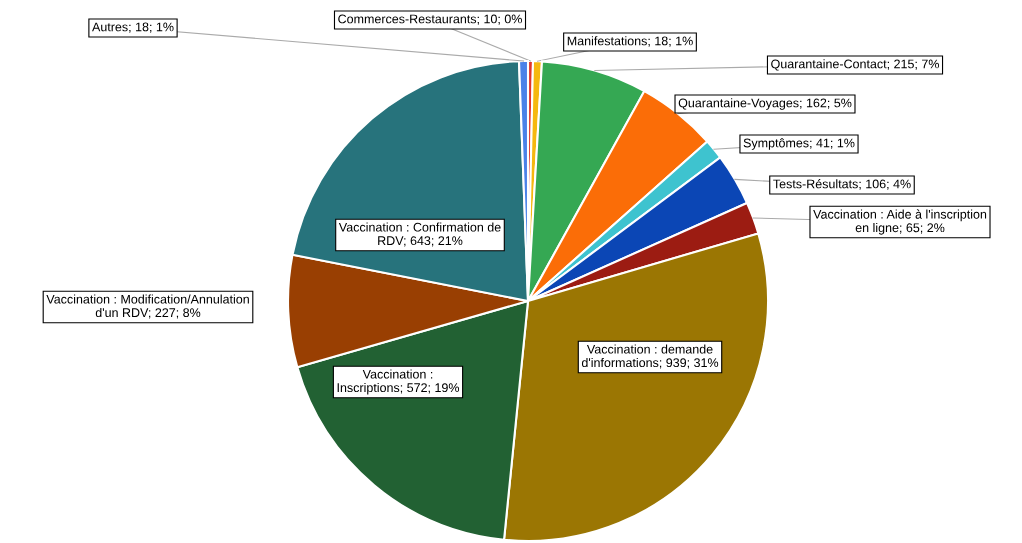 The height and width of the screenshot is (543, 1022). Describe the element at coordinates (630, 41) in the screenshot. I see `slice-label: Manifestations; 18; 1%` at that location.